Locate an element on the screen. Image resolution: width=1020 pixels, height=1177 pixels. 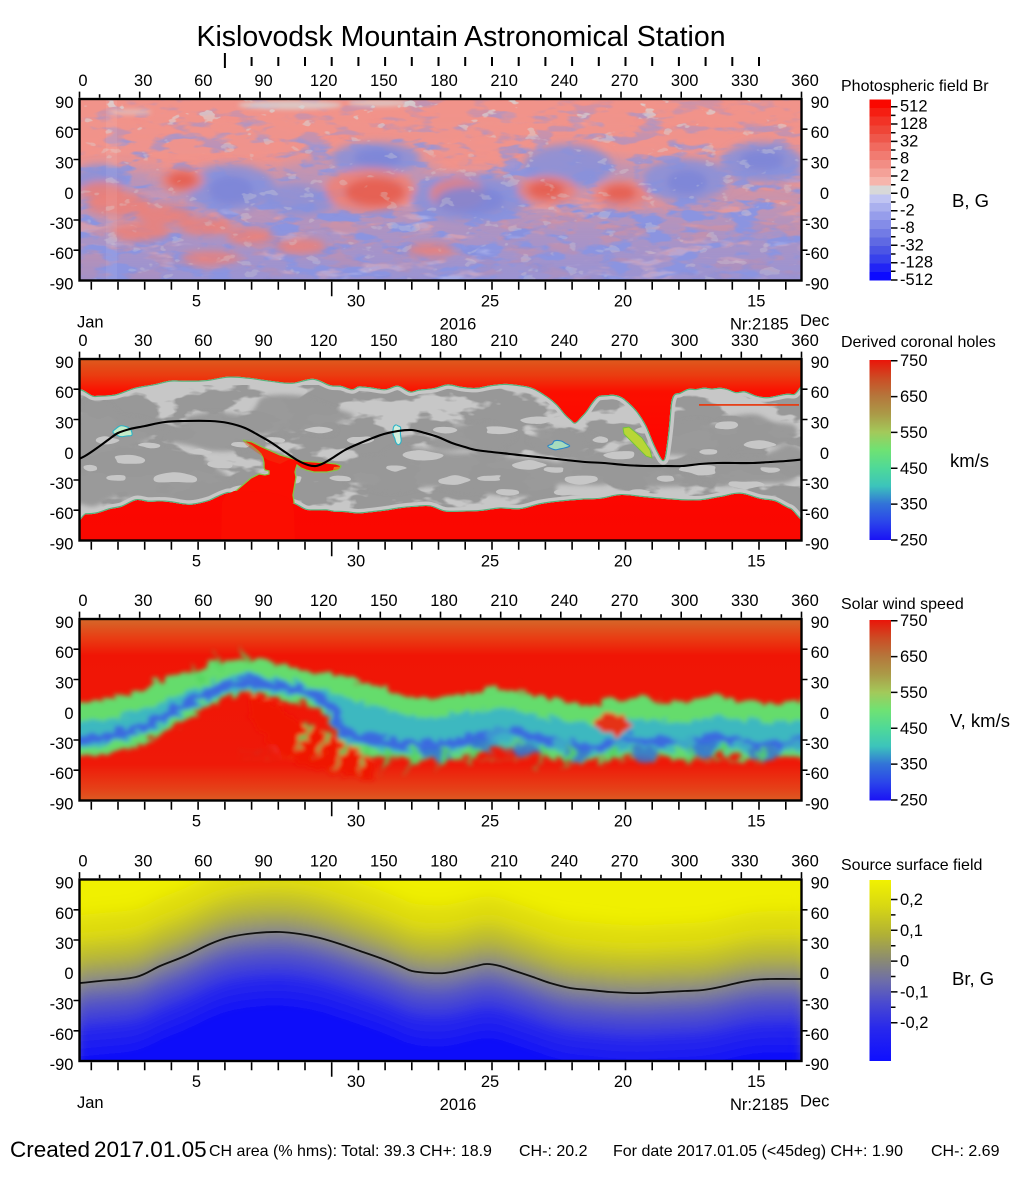
svg-text: 2016 is located at coordinates (458, 1105).